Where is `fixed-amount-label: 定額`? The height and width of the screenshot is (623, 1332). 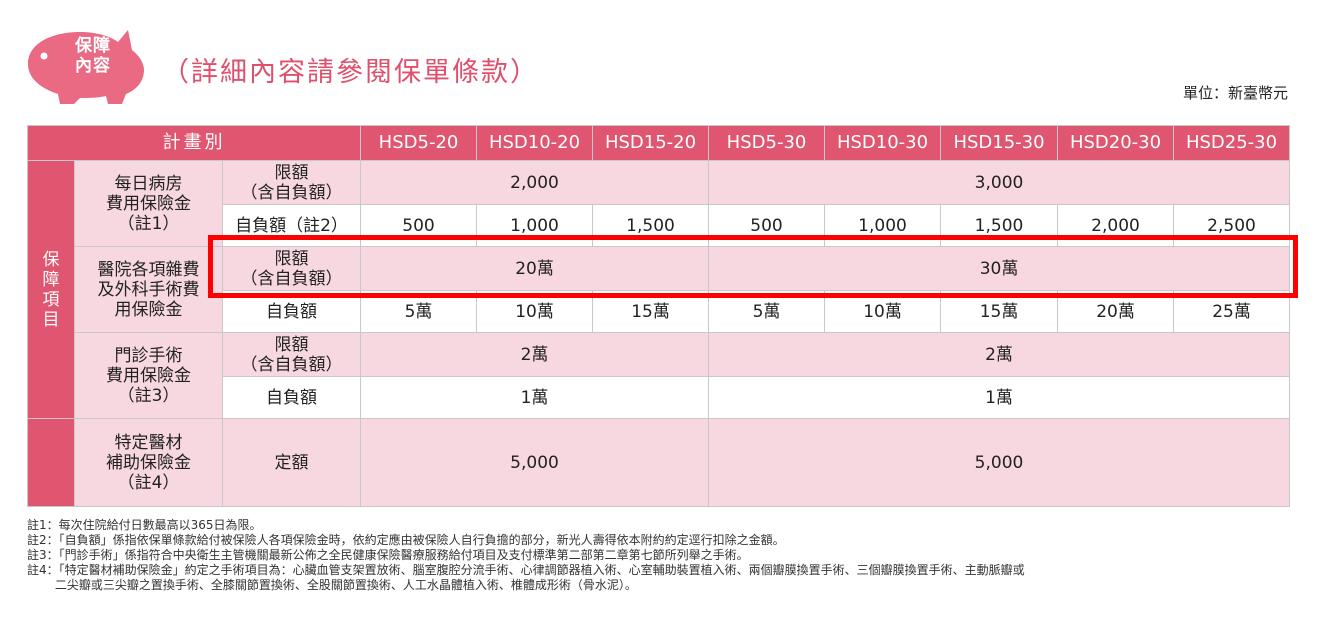 fixed-amount-label: 定額 is located at coordinates (291, 462).